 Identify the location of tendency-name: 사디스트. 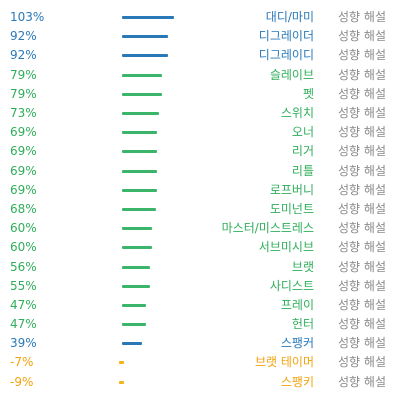
(291, 285).